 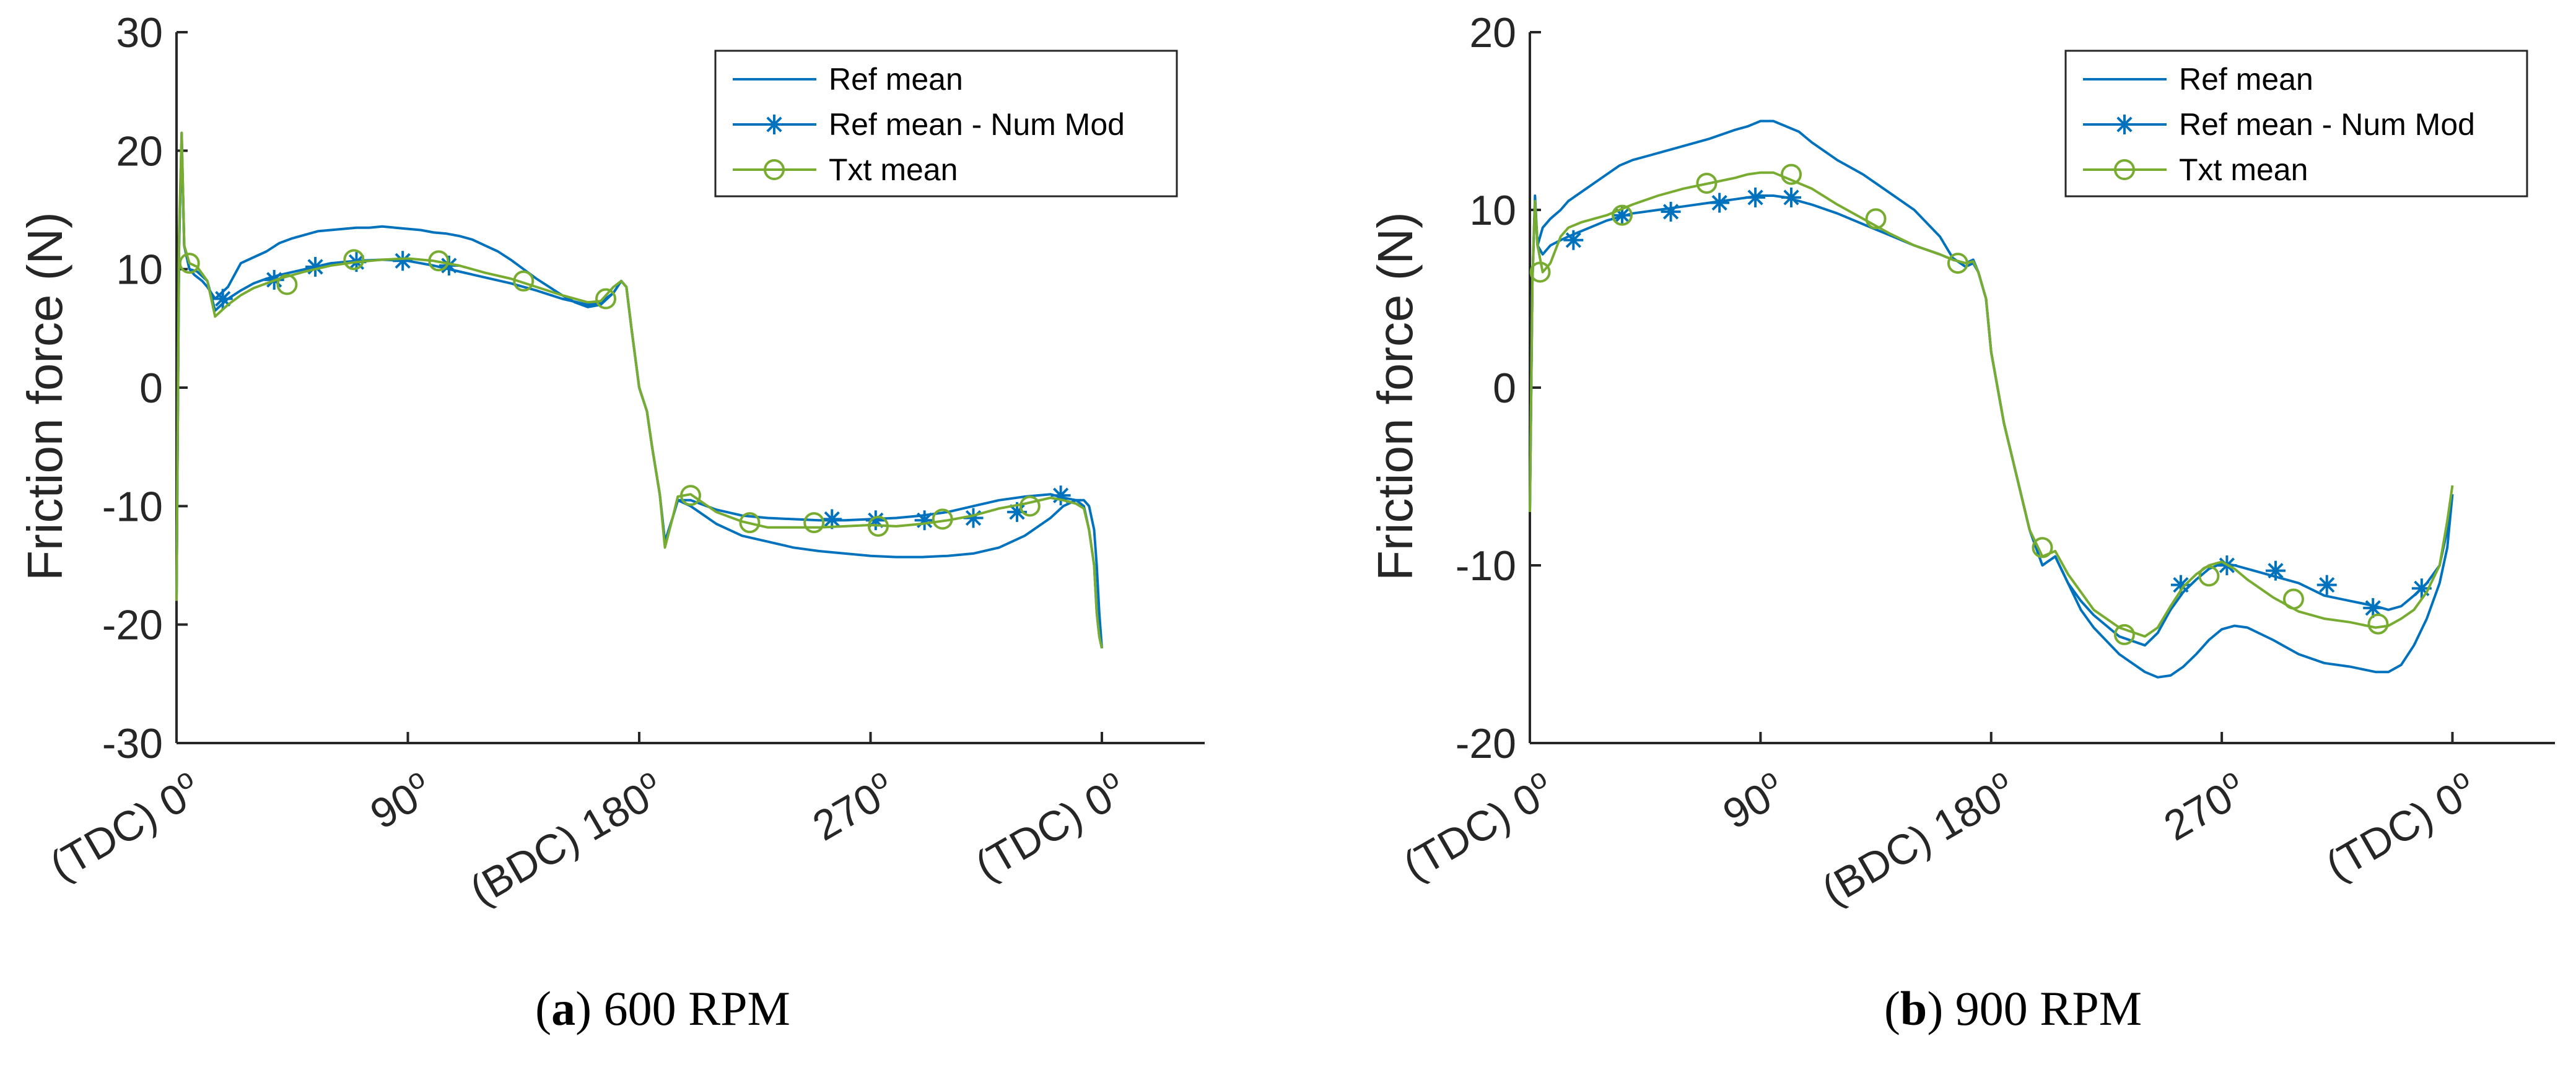 I want to click on panel-b-x-tick-label: 90o, so click(x=1753, y=799).